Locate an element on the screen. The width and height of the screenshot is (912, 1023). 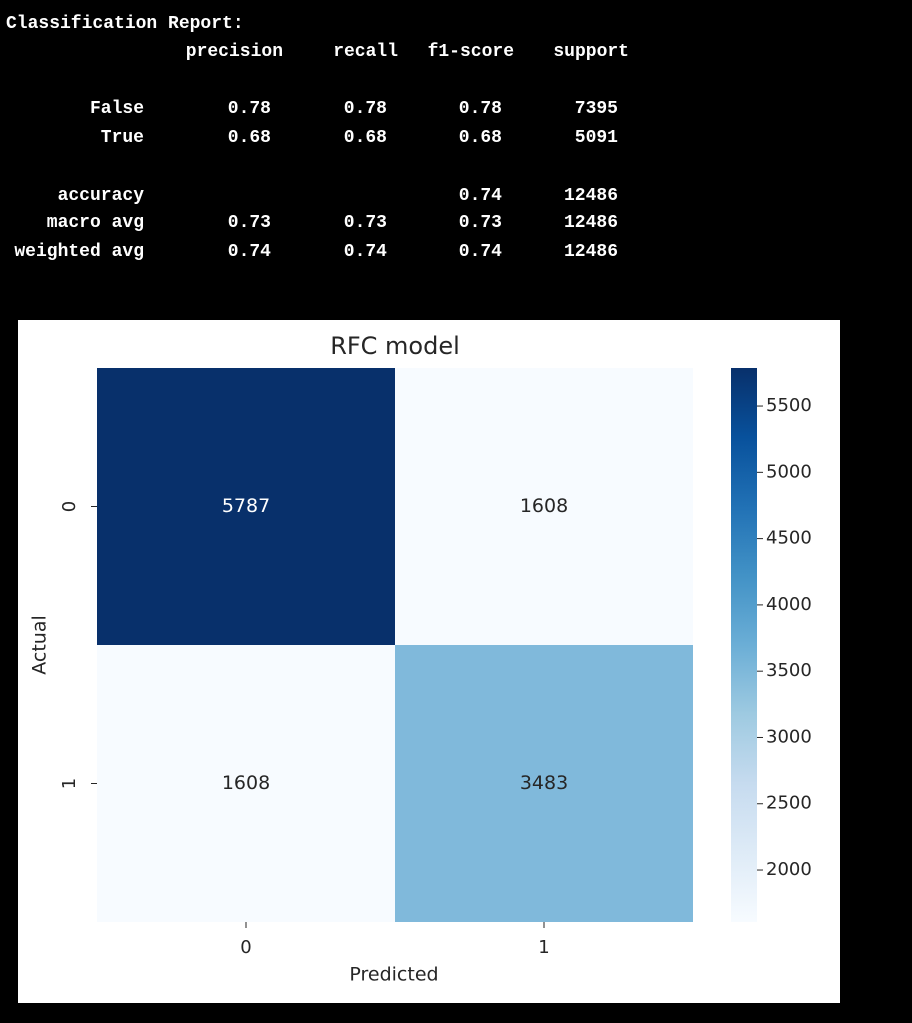
cell-annotation: 3483 is located at coordinates (544, 783).